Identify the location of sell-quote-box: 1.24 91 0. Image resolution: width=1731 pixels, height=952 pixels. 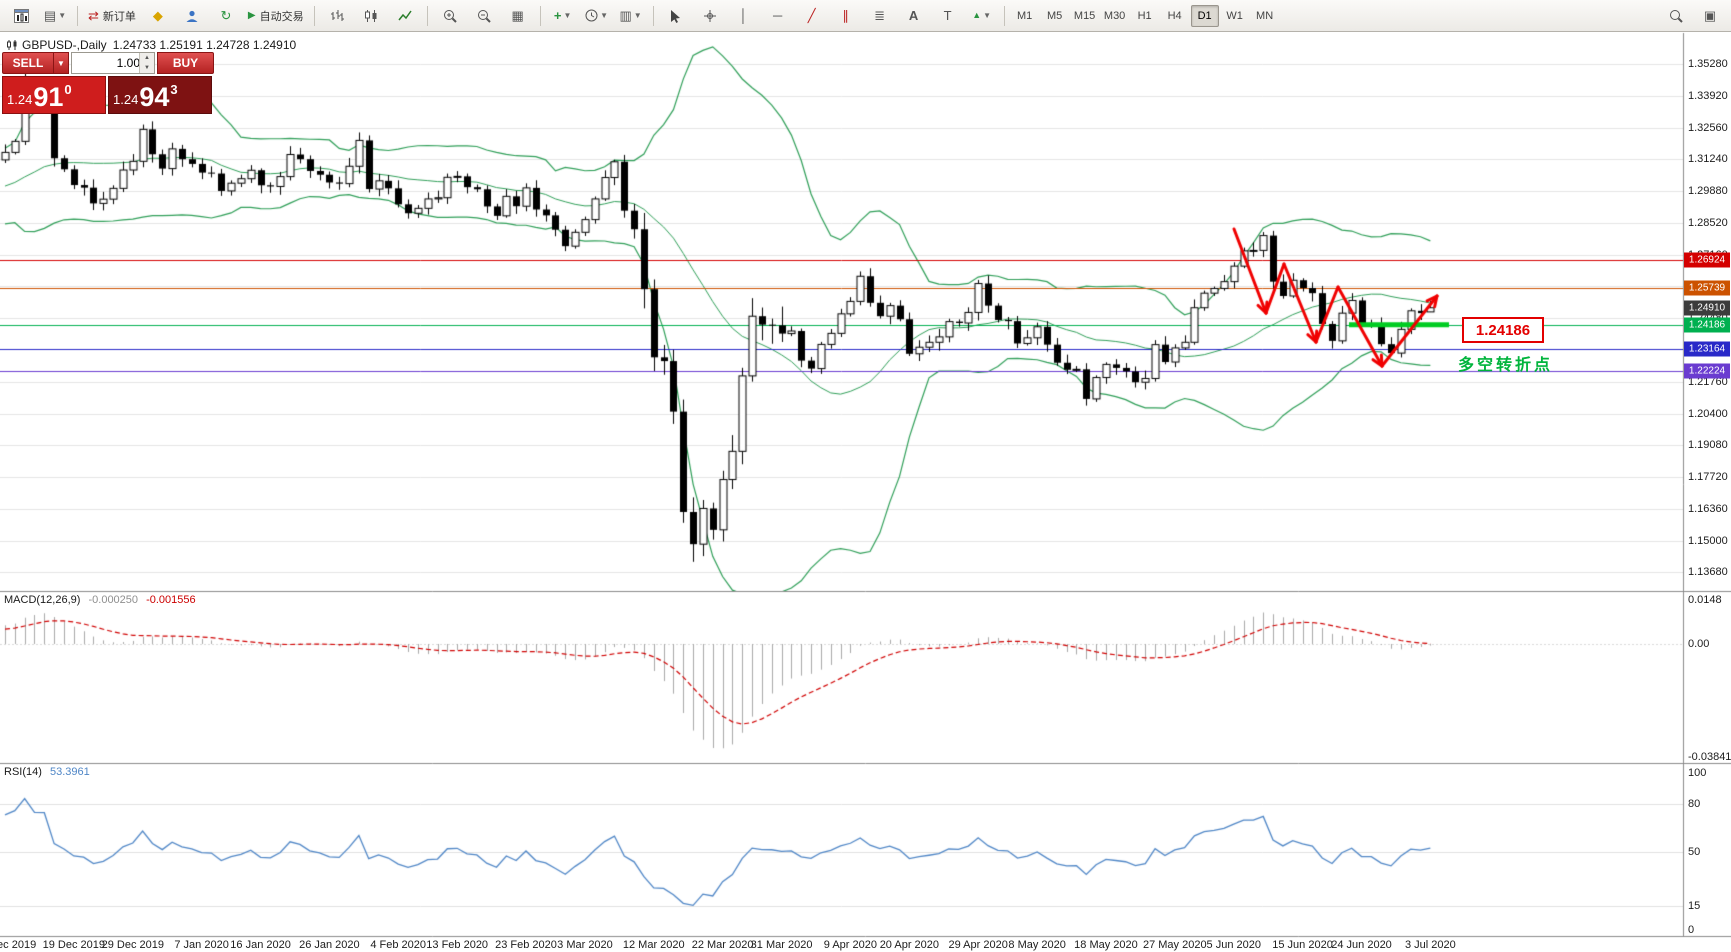
(54, 95).